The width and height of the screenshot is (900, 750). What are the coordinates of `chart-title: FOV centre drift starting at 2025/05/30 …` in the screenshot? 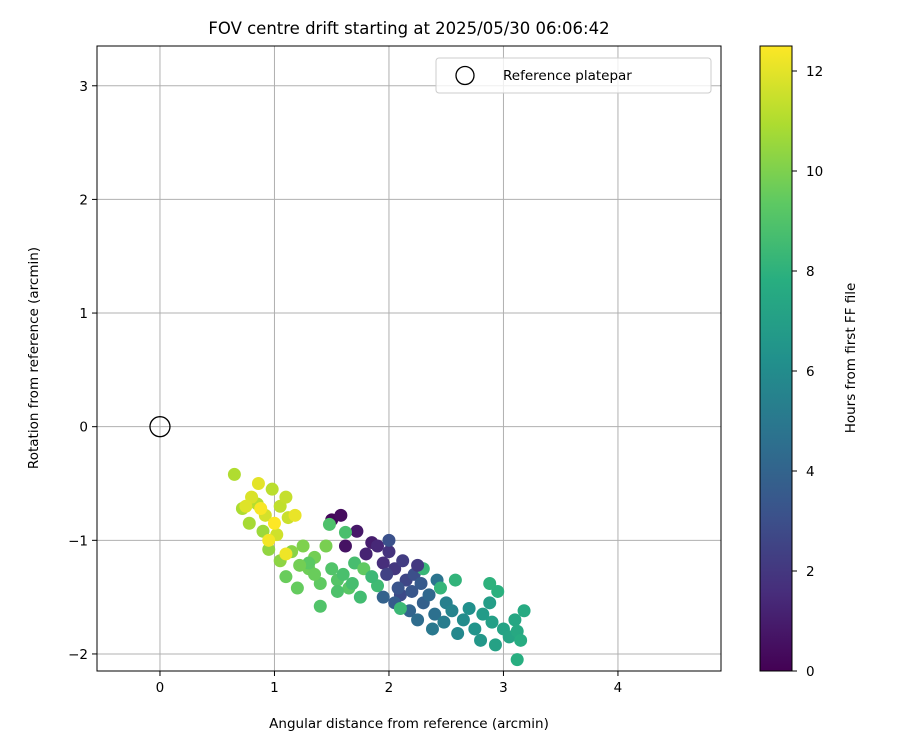 It's located at (408, 28).